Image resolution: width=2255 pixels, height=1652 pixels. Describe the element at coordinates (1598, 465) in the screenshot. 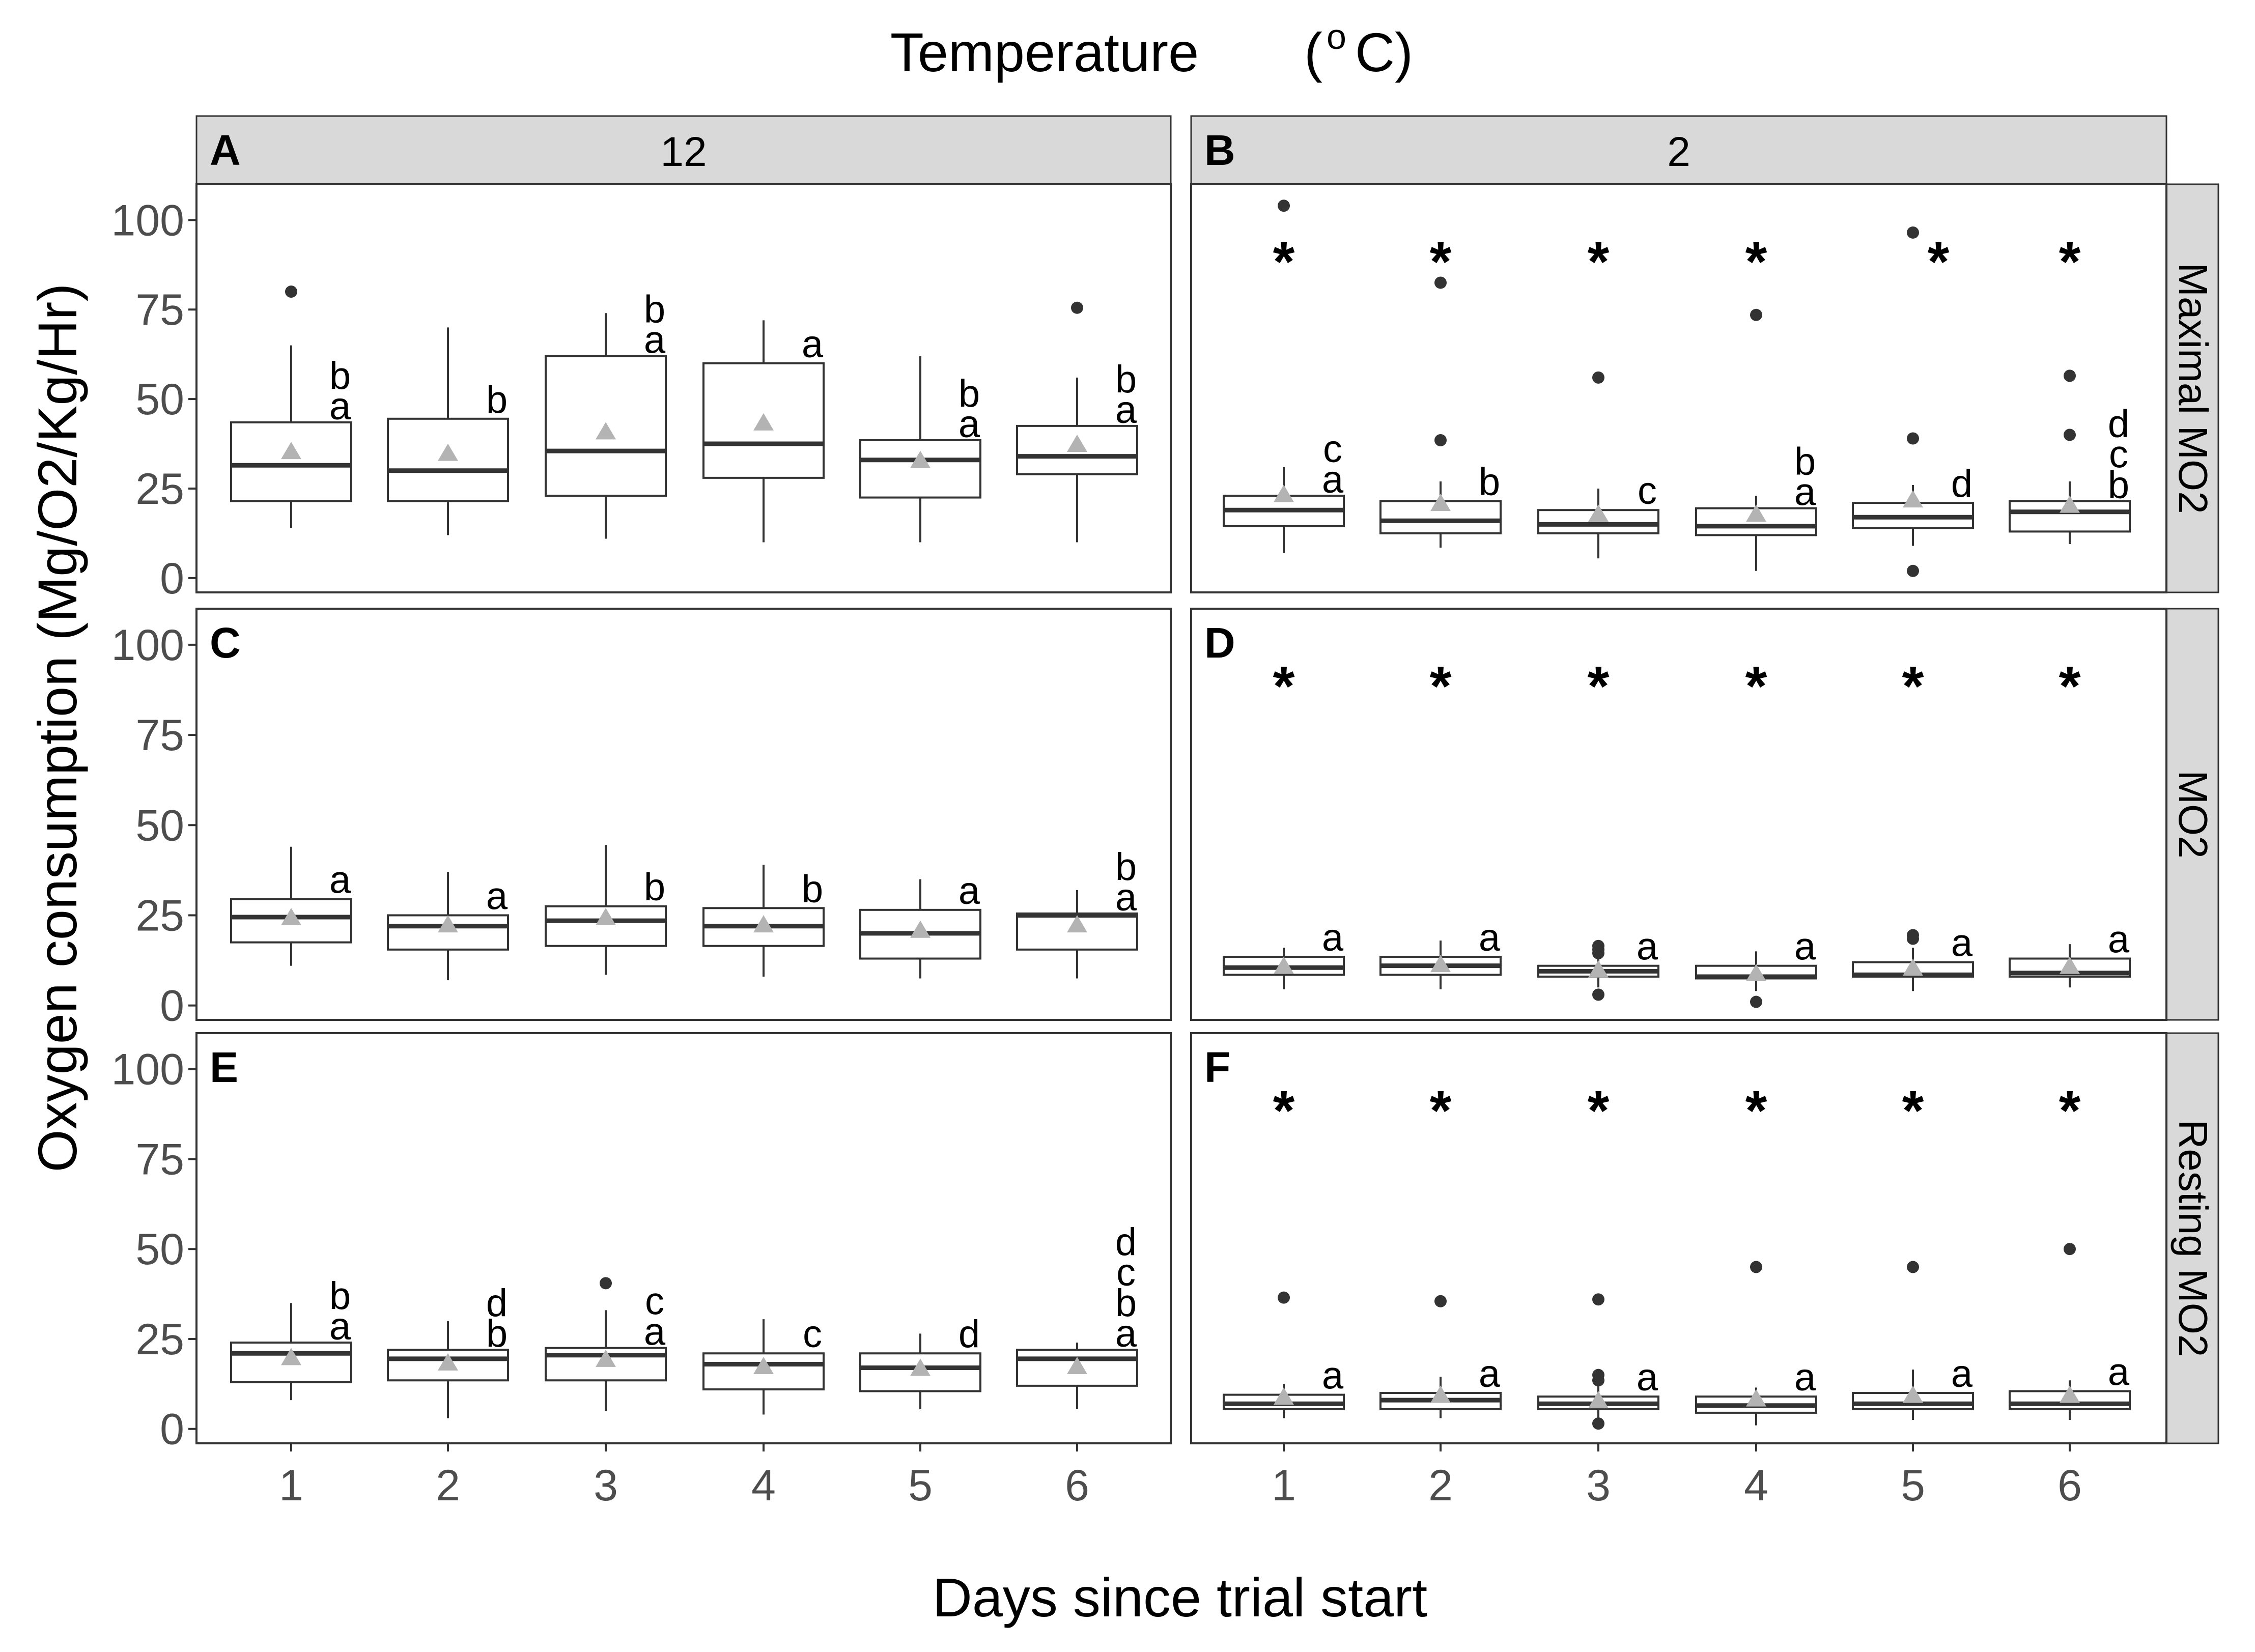

I see `box-day-3: c` at that location.